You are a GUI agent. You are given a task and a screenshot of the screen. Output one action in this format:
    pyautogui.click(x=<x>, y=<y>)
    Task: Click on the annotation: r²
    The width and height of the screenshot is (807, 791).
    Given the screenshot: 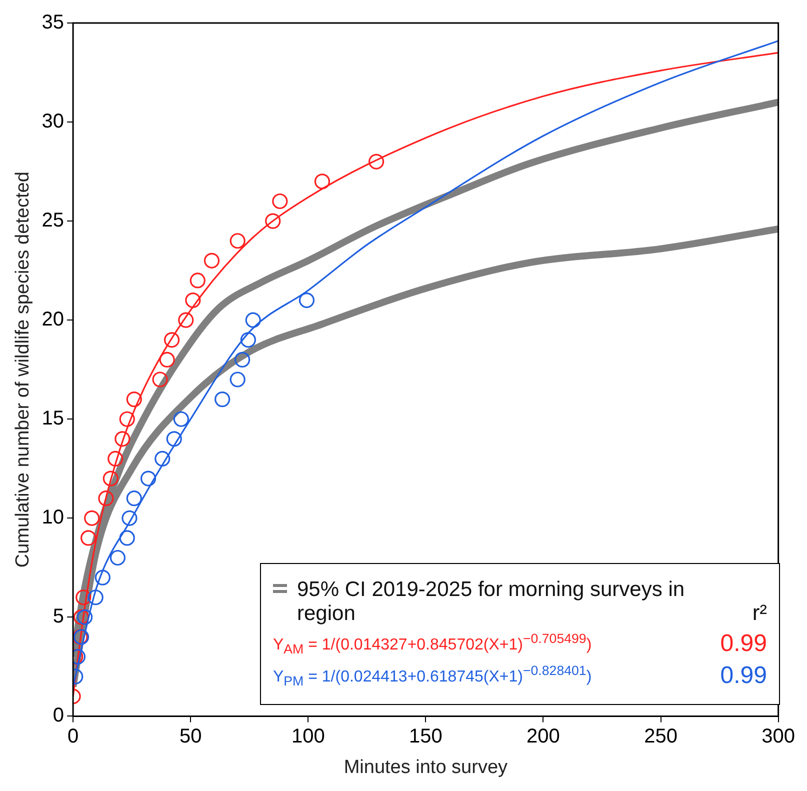 What is the action you would take?
    pyautogui.click(x=759, y=613)
    